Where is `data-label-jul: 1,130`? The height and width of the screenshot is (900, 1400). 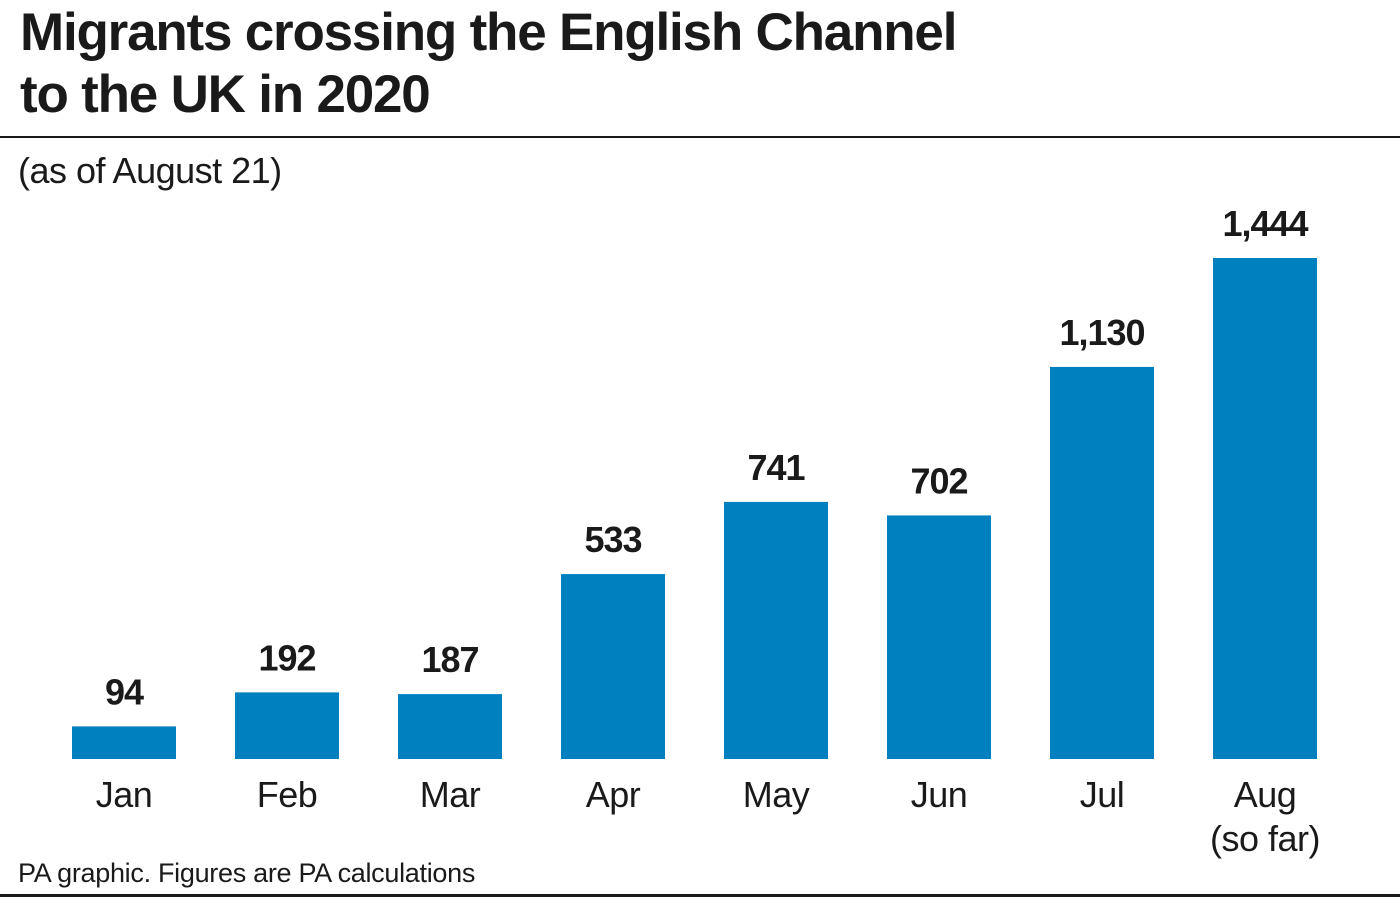 data-label-jul: 1,130 is located at coordinates (1101, 332).